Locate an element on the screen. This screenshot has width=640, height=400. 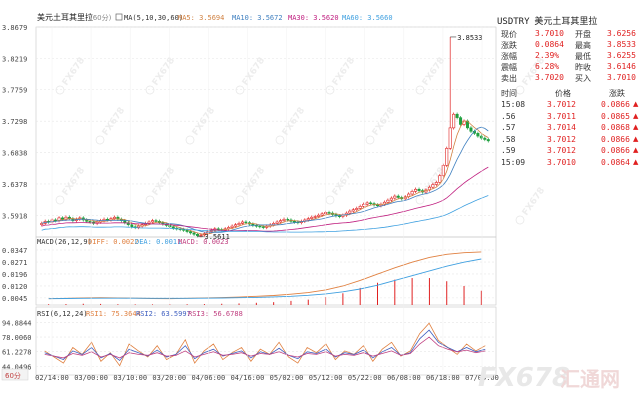
quote-value: 2.39% is located at coordinates (547, 55).